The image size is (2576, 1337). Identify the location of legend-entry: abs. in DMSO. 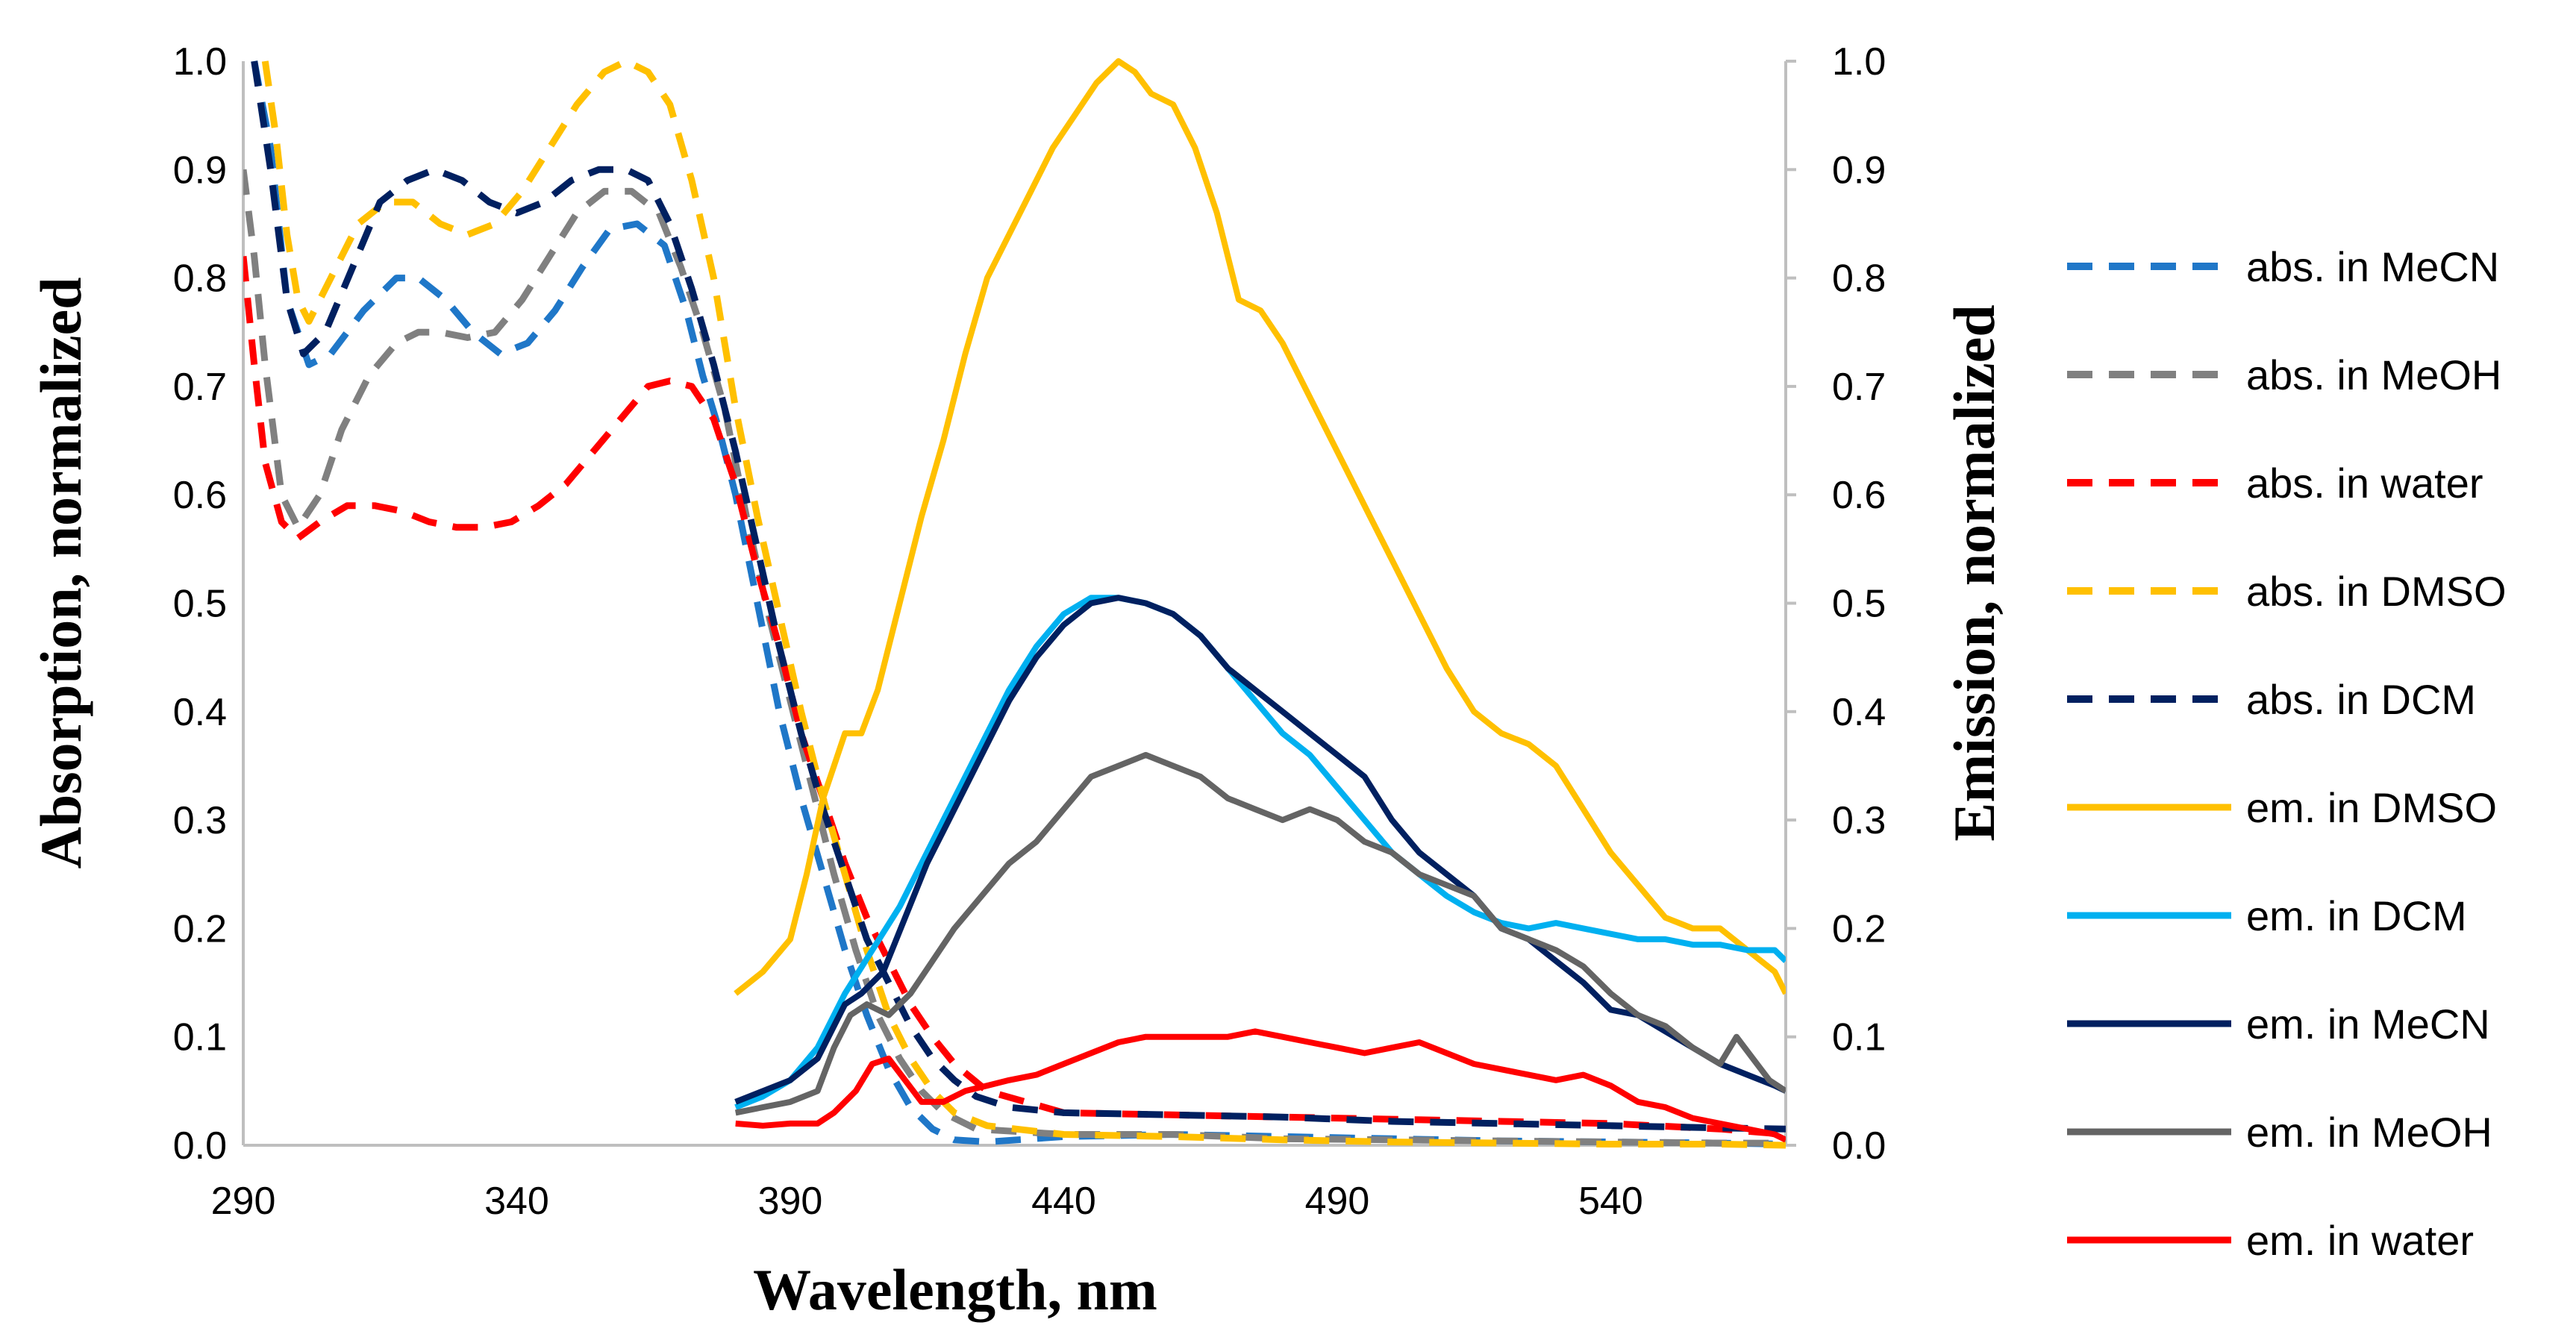
(2287, 591).